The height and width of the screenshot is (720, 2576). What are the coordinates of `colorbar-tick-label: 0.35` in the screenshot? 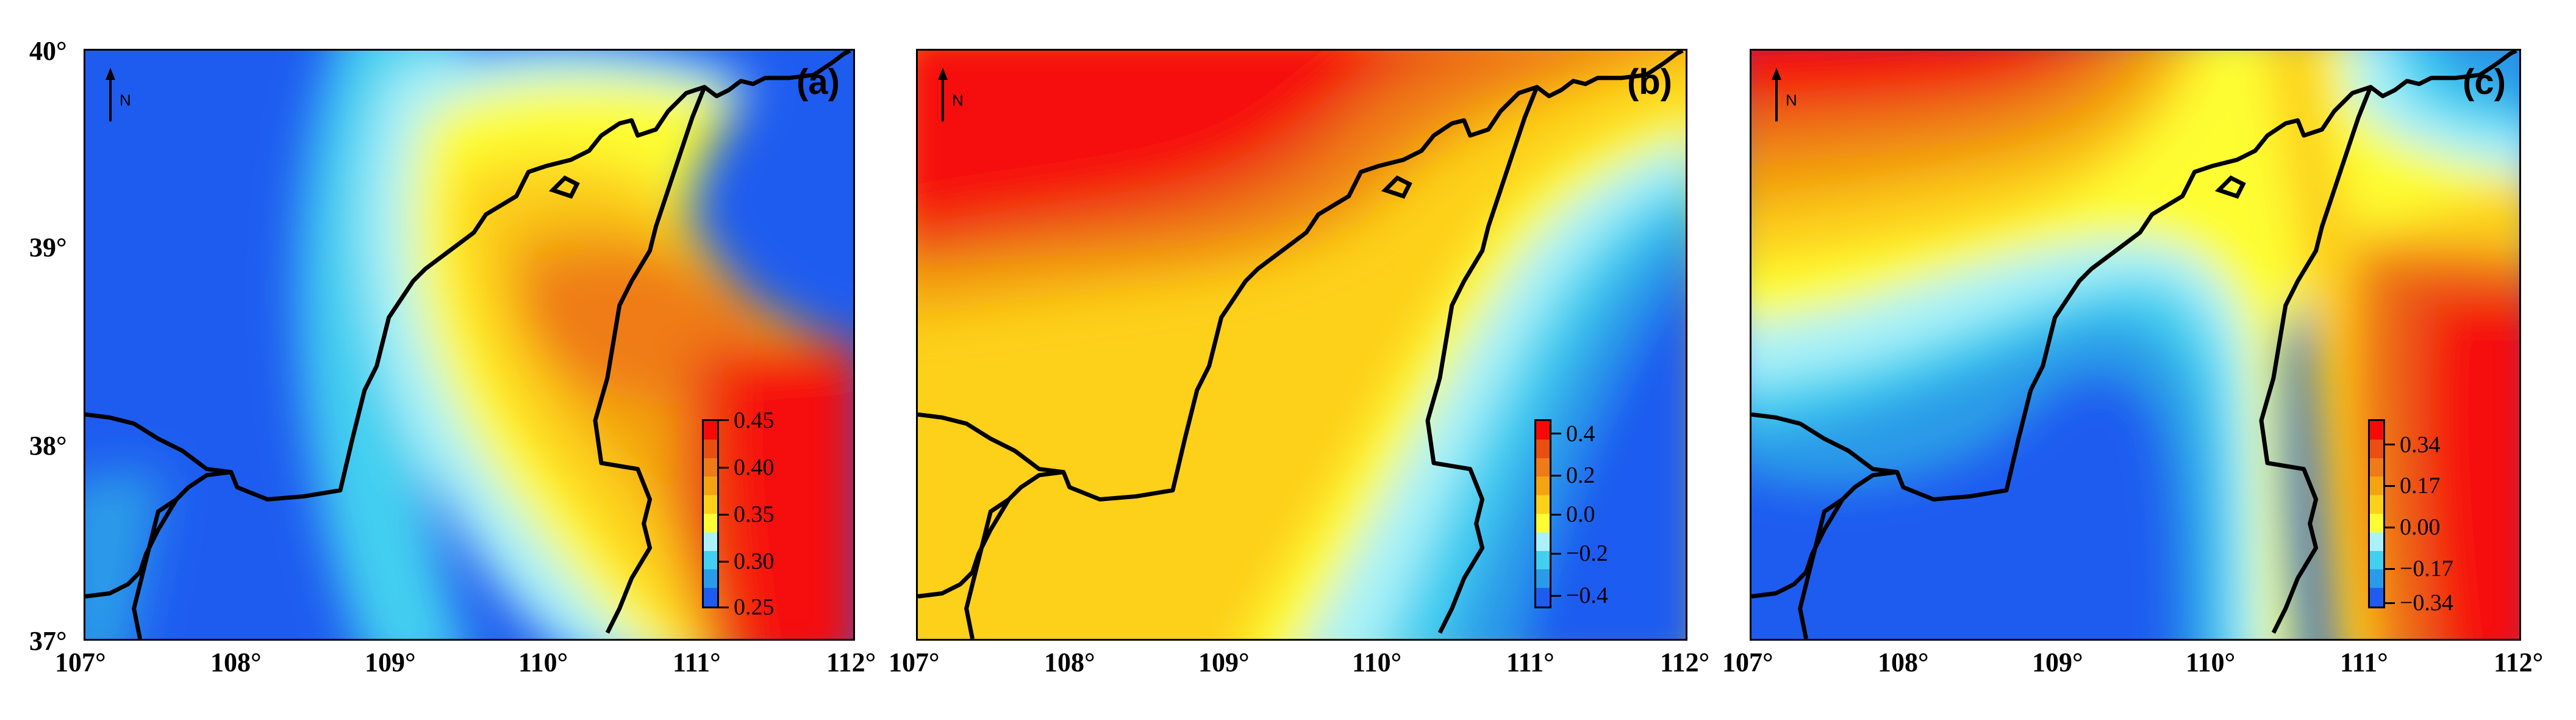 It's located at (755, 514).